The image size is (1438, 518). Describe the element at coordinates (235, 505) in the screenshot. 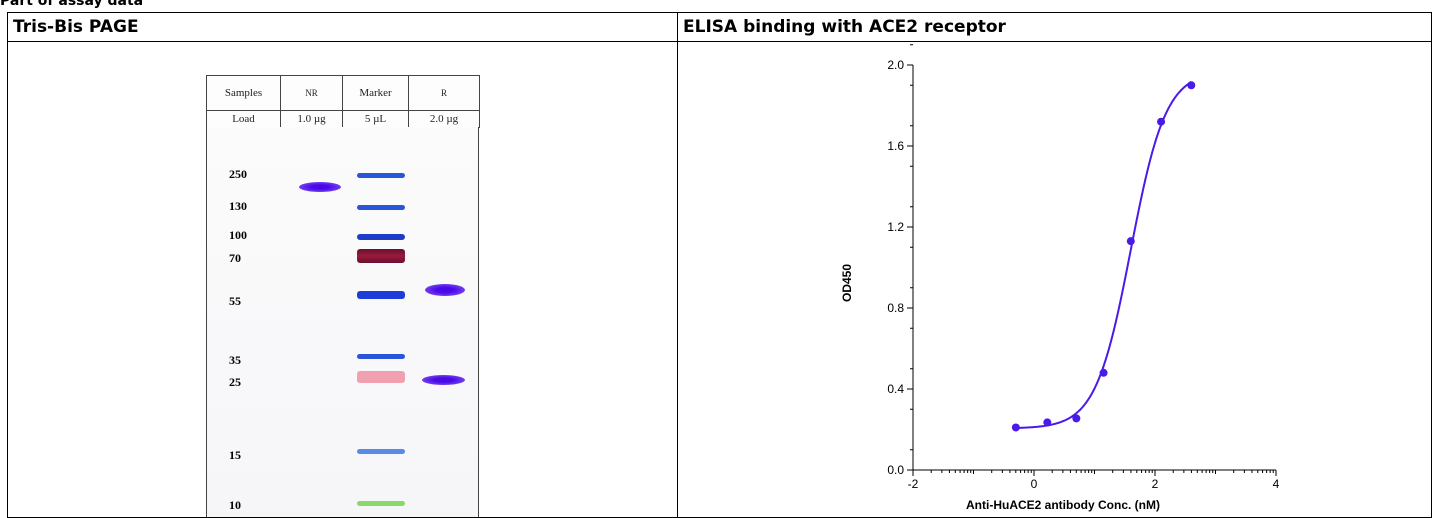

I see `mw-label-10: 10` at that location.